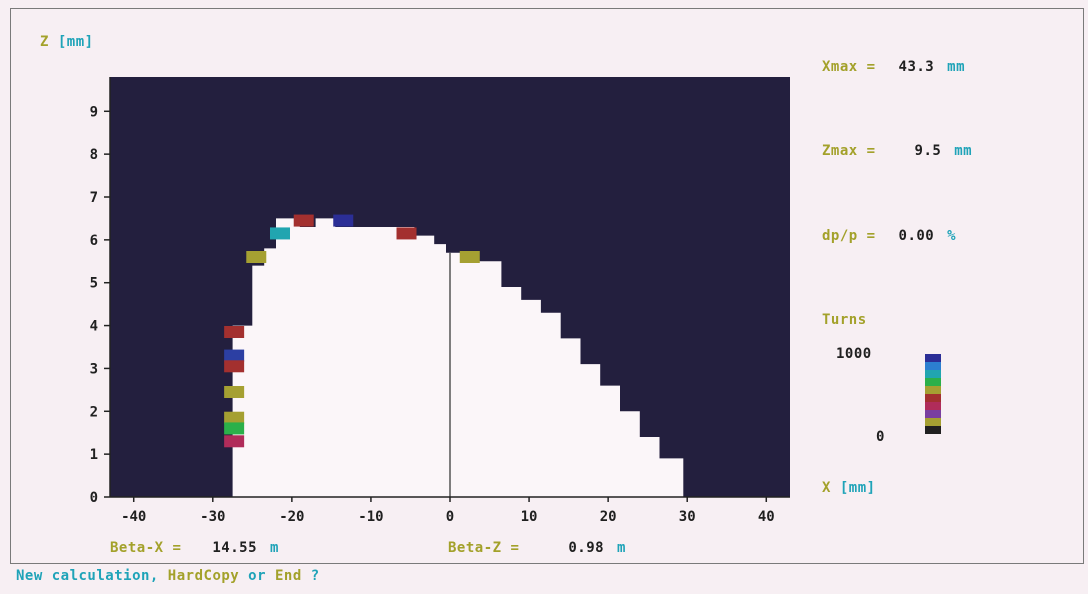  Describe the element at coordinates (484, 548) in the screenshot. I see `betaz-label: Beta-Z =` at that location.